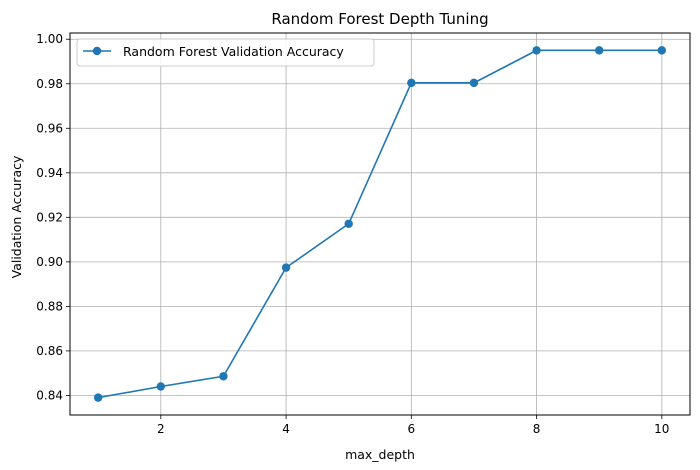 The width and height of the screenshot is (700, 470). Describe the element at coordinates (97, 51) in the screenshot. I see `legend-marker-swatch` at that location.